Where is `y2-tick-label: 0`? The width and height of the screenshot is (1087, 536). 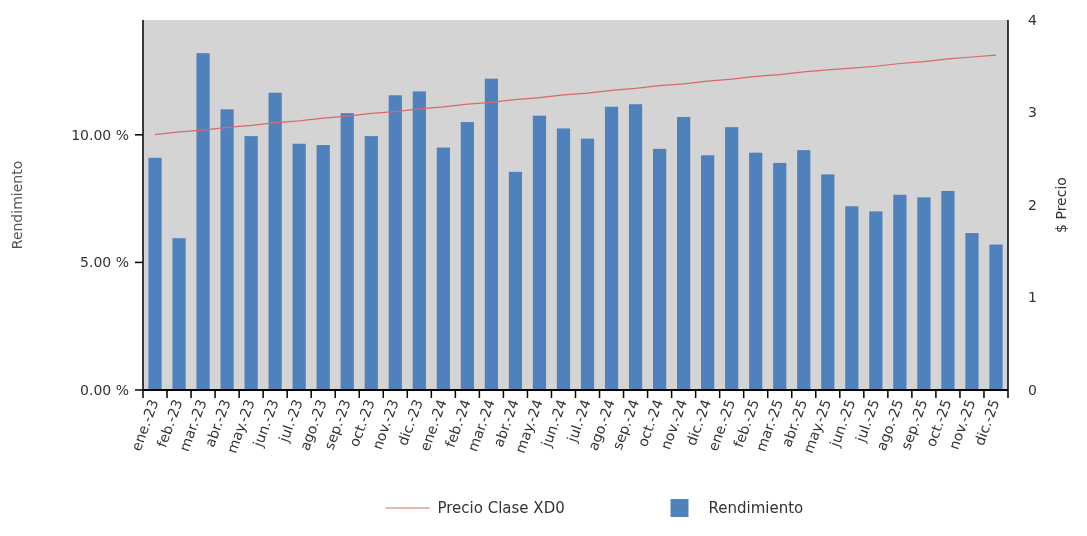
y2-tick-label: 0 is located at coordinates (1032, 389).